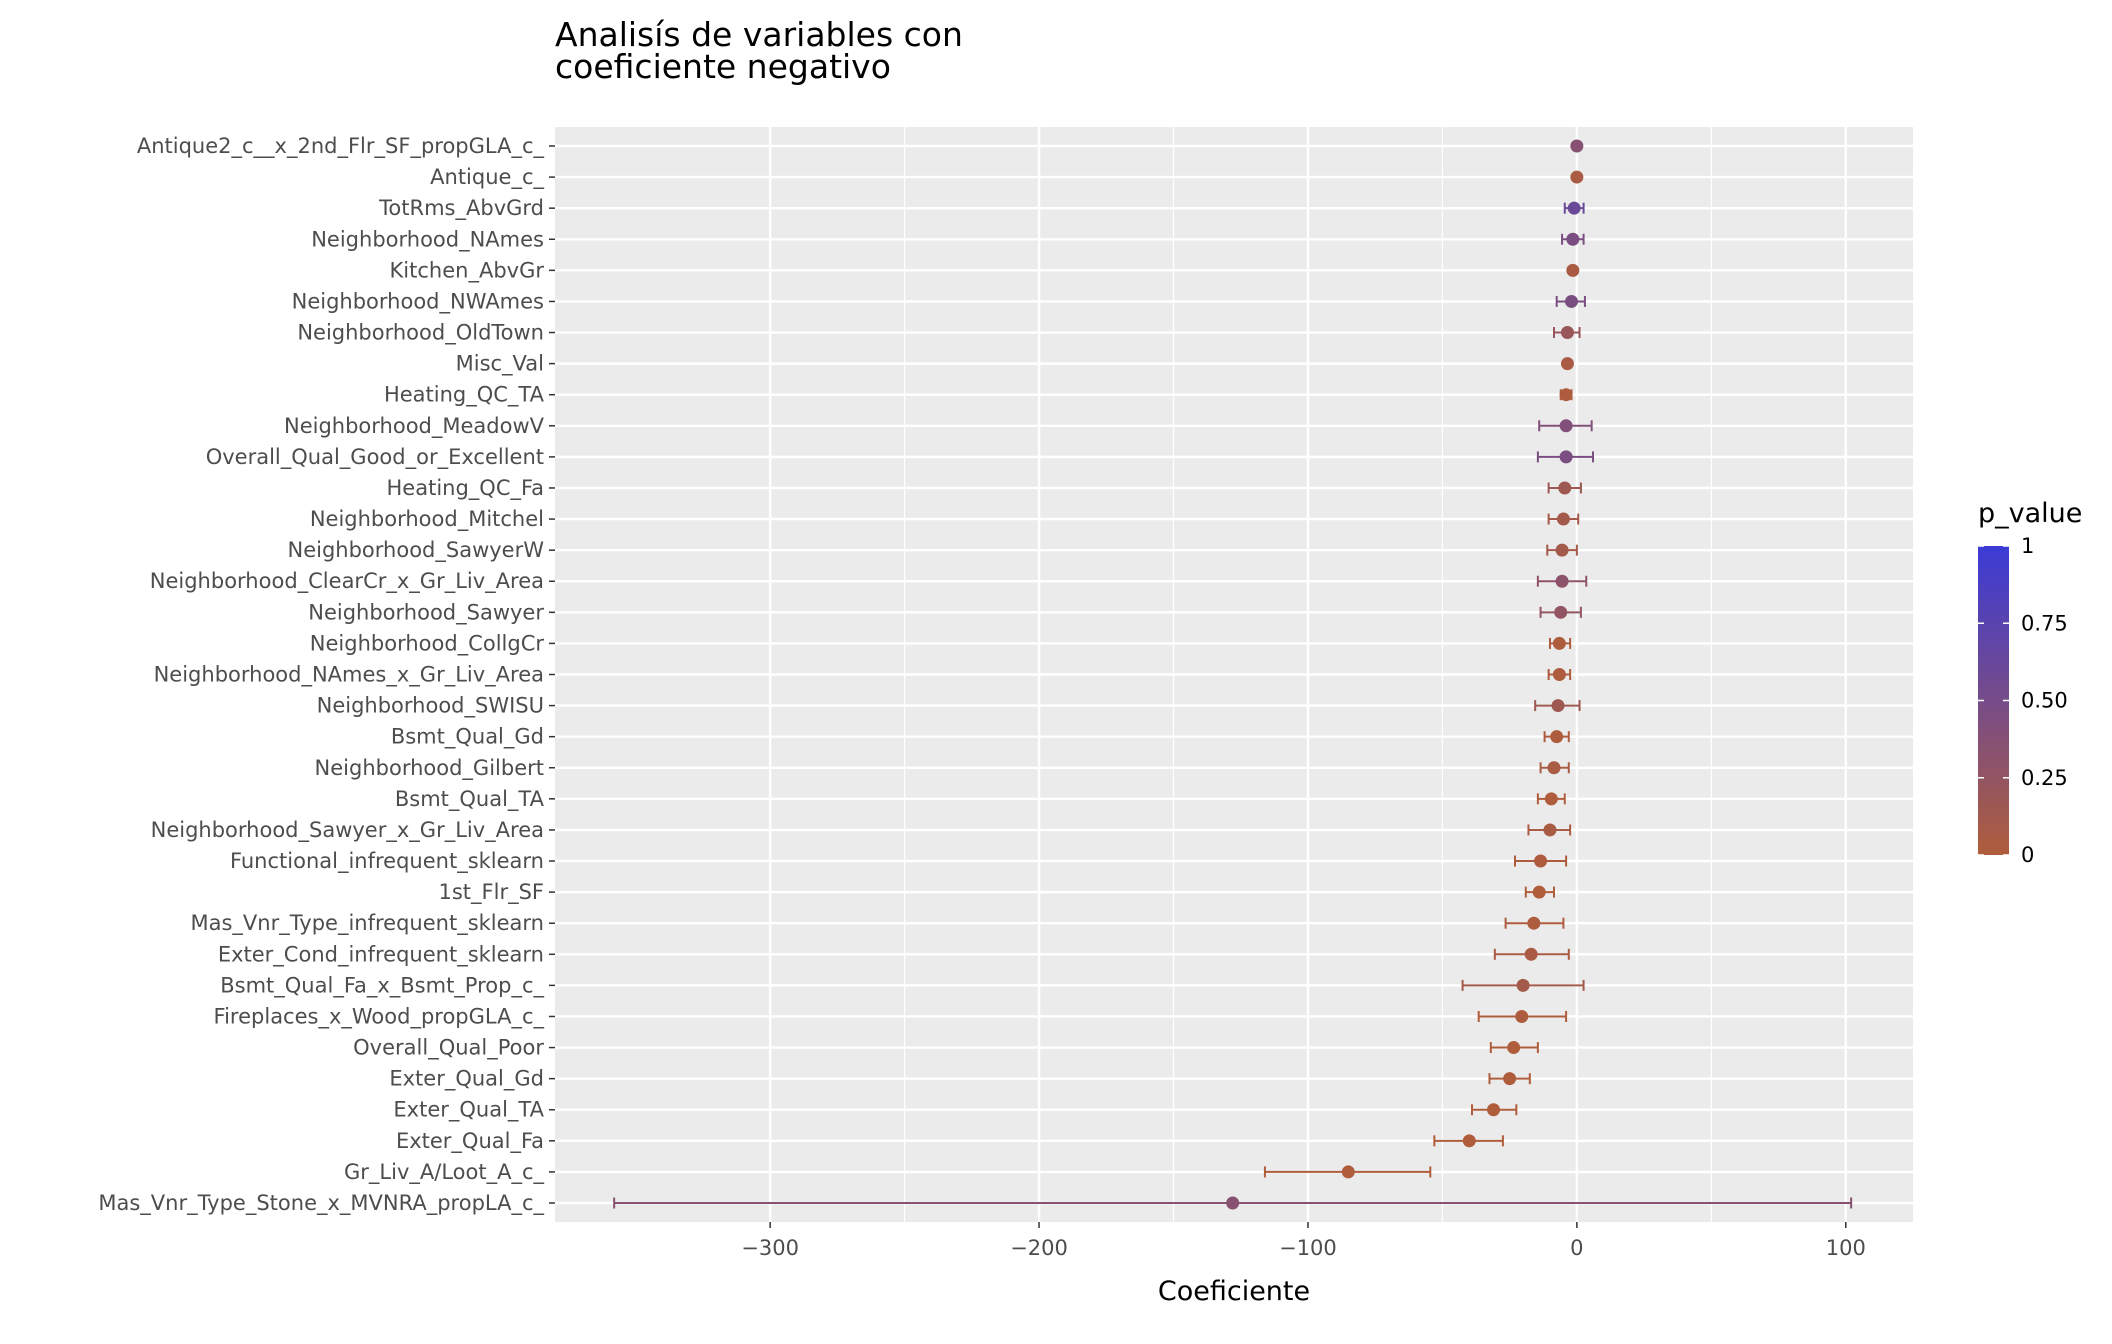  What do you see at coordinates (347, 830) in the screenshot?
I see `y-tick-label: Neighborhood_Sawyer_x_Gr_Liv_Area` at bounding box center [347, 830].